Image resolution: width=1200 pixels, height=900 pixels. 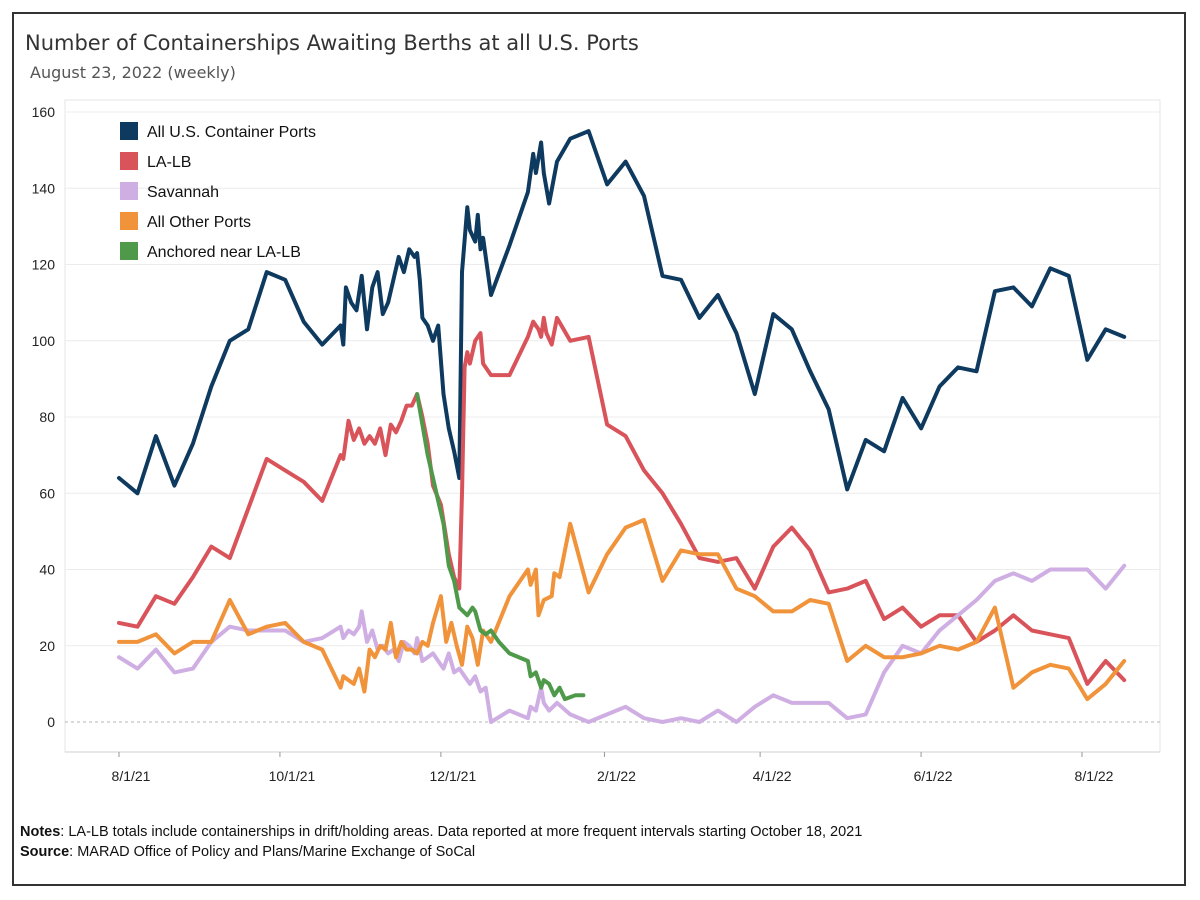 What do you see at coordinates (47, 493) in the screenshot?
I see `y-tick-label: 60` at bounding box center [47, 493].